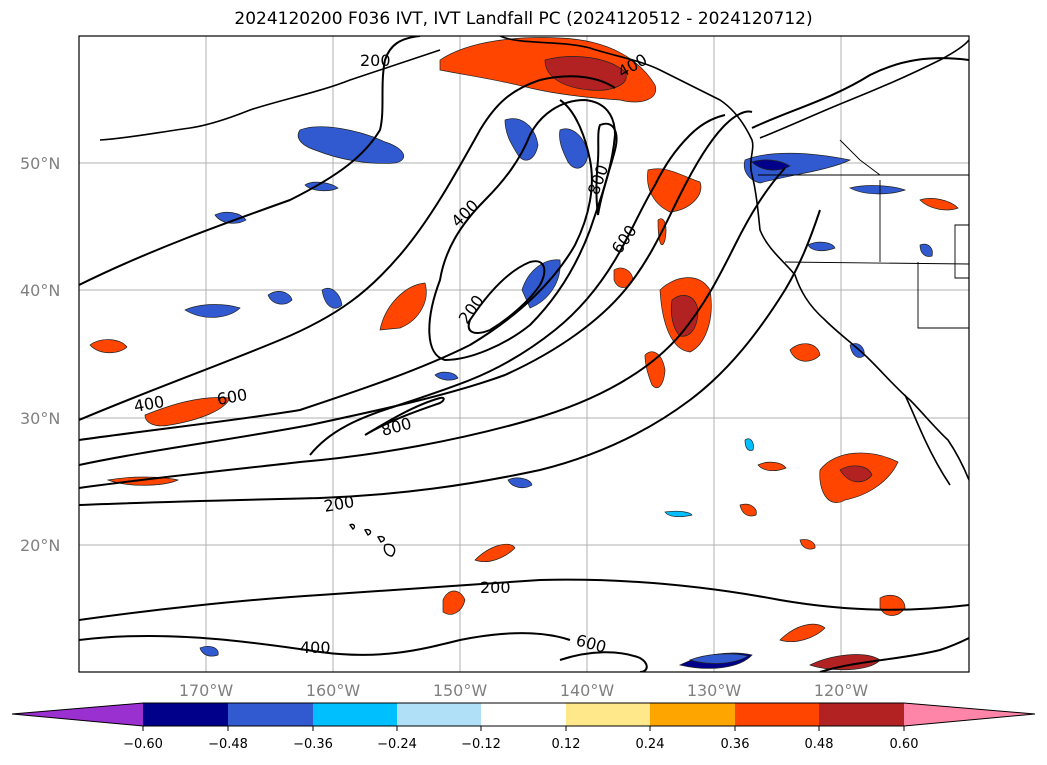 Image resolution: width=1047 pixels, height=765 pixels. What do you see at coordinates (315, 647) in the screenshot?
I see `contour-label: 400` at bounding box center [315, 647].